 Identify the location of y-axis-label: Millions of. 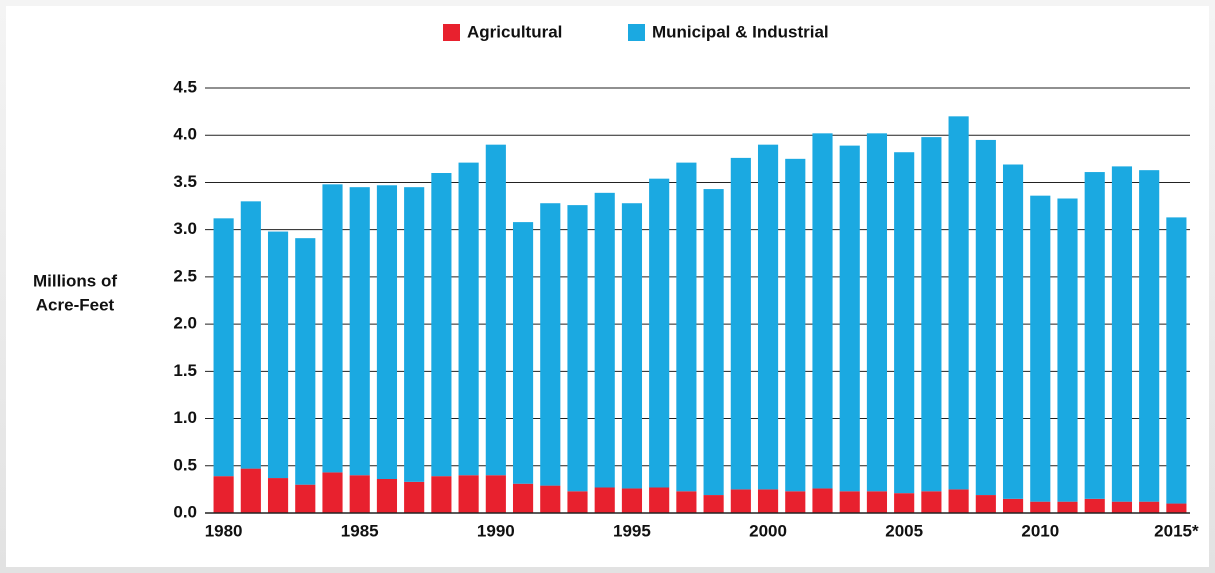
(75, 280).